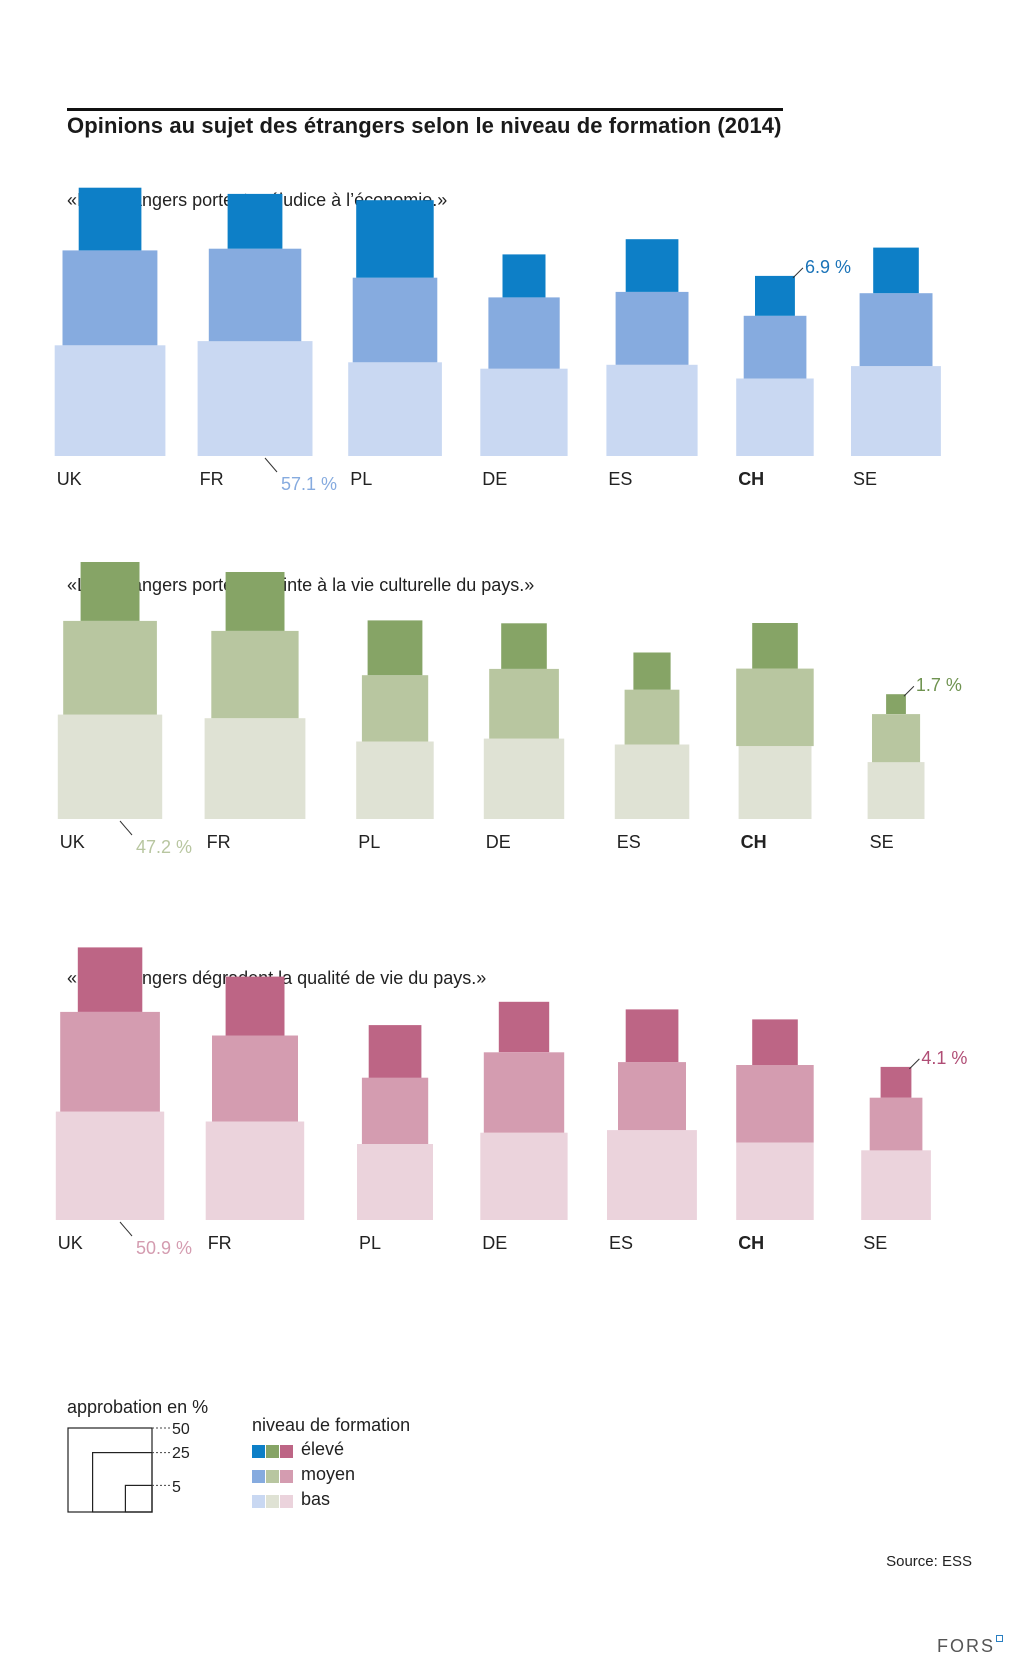 This screenshot has width=1035, height=1674. Describe the element at coordinates (999, 1638) in the screenshot. I see `brand-dot-icon` at that location.